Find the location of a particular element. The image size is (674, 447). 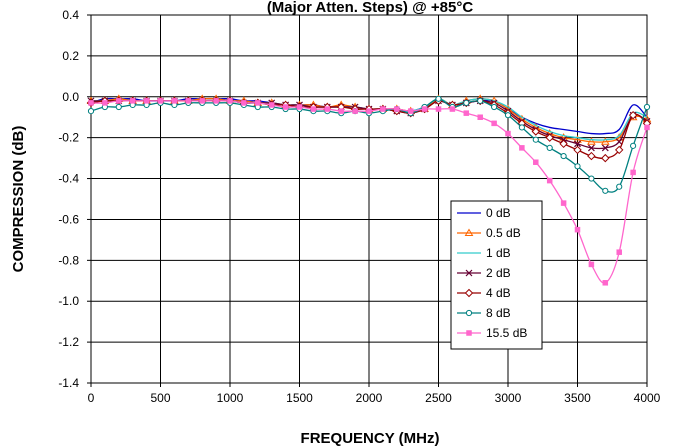

chart-title: (Major Atten. Steps) @ +85°C is located at coordinates (370, 8).